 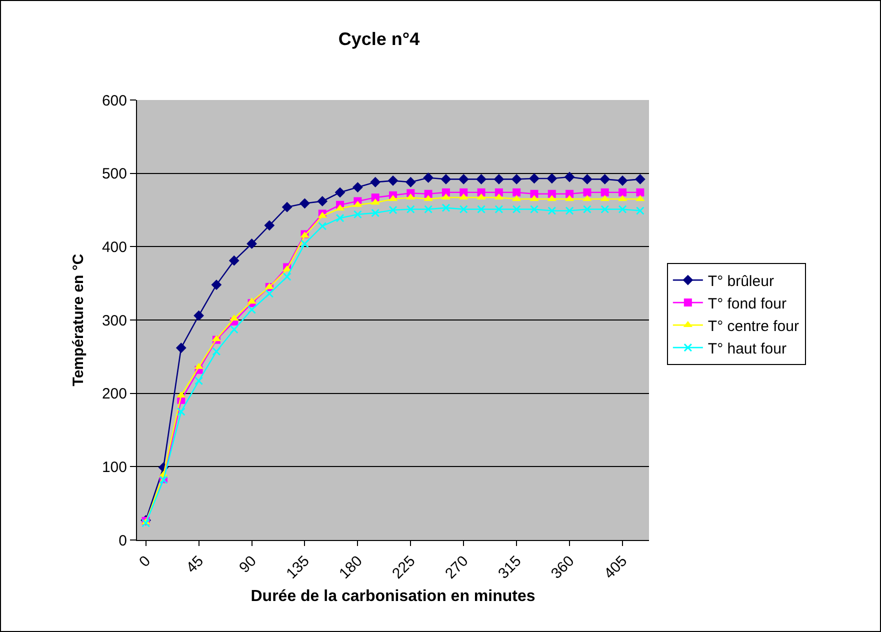 What do you see at coordinates (79, 320) in the screenshot?
I see `y-axis-title: Température en °C` at bounding box center [79, 320].